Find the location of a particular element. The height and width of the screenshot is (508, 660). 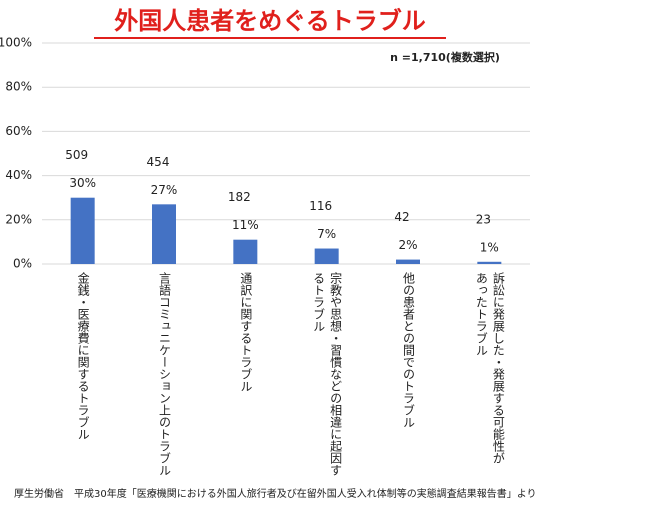

y-tick-label: 0% is located at coordinates (22, 264).